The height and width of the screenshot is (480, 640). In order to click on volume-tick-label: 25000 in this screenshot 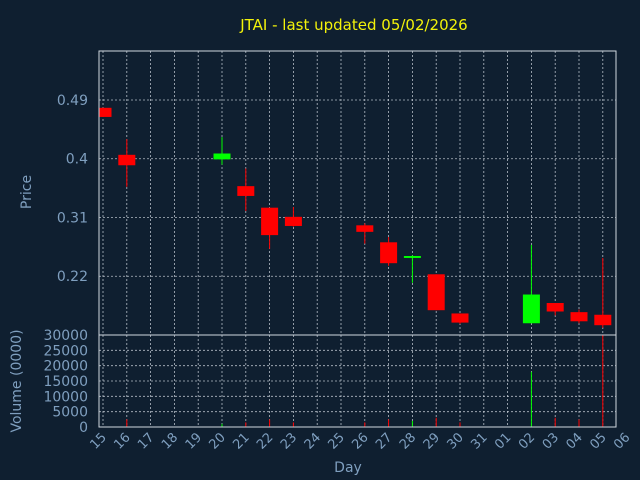, I will do `click(65, 351)`.